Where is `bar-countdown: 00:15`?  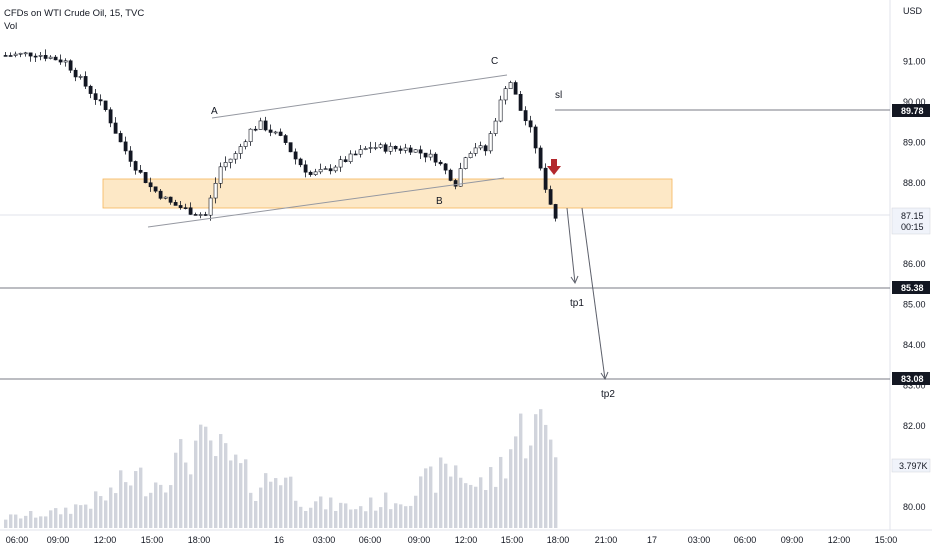 bar-countdown: 00:15 is located at coordinates (912, 227).